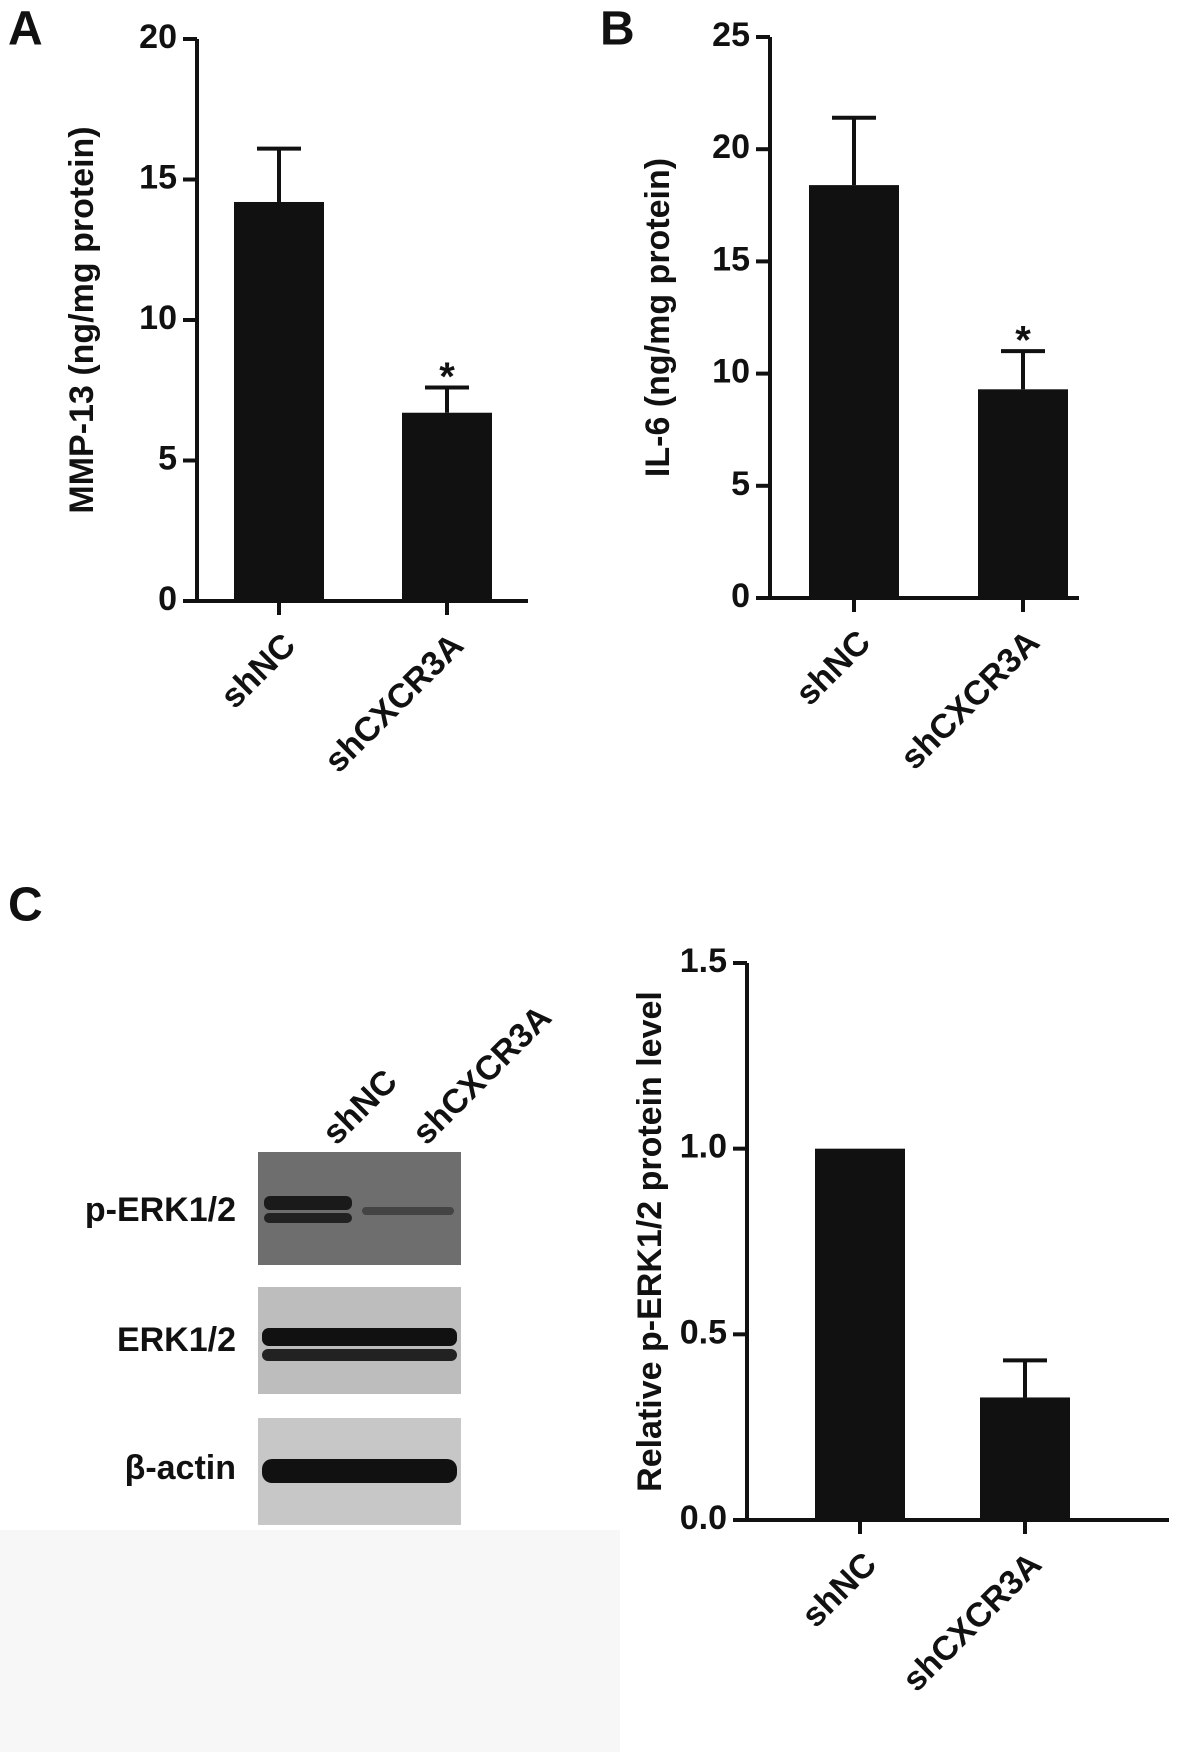  What do you see at coordinates (731, 35) in the screenshot?
I see `y-tick-label: 25` at bounding box center [731, 35].